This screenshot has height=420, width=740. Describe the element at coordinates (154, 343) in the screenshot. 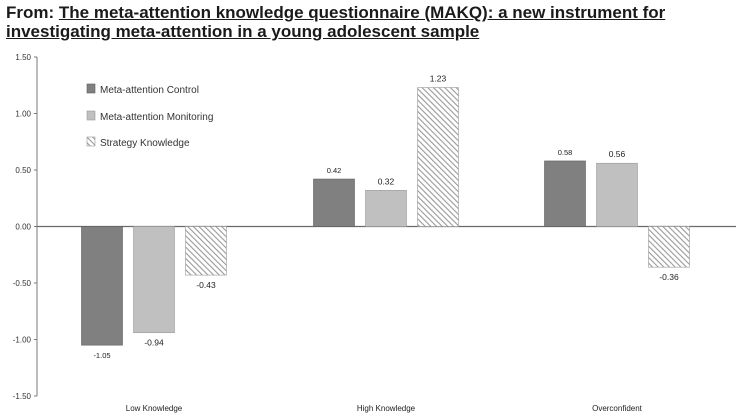

I see `data-label: -0.94` at that location.